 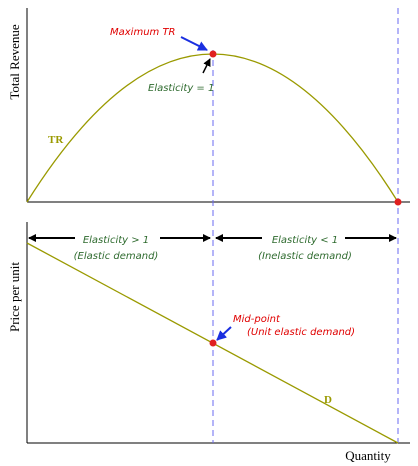 I want to click on annotation: Elasticity = 1, so click(x=181, y=88).